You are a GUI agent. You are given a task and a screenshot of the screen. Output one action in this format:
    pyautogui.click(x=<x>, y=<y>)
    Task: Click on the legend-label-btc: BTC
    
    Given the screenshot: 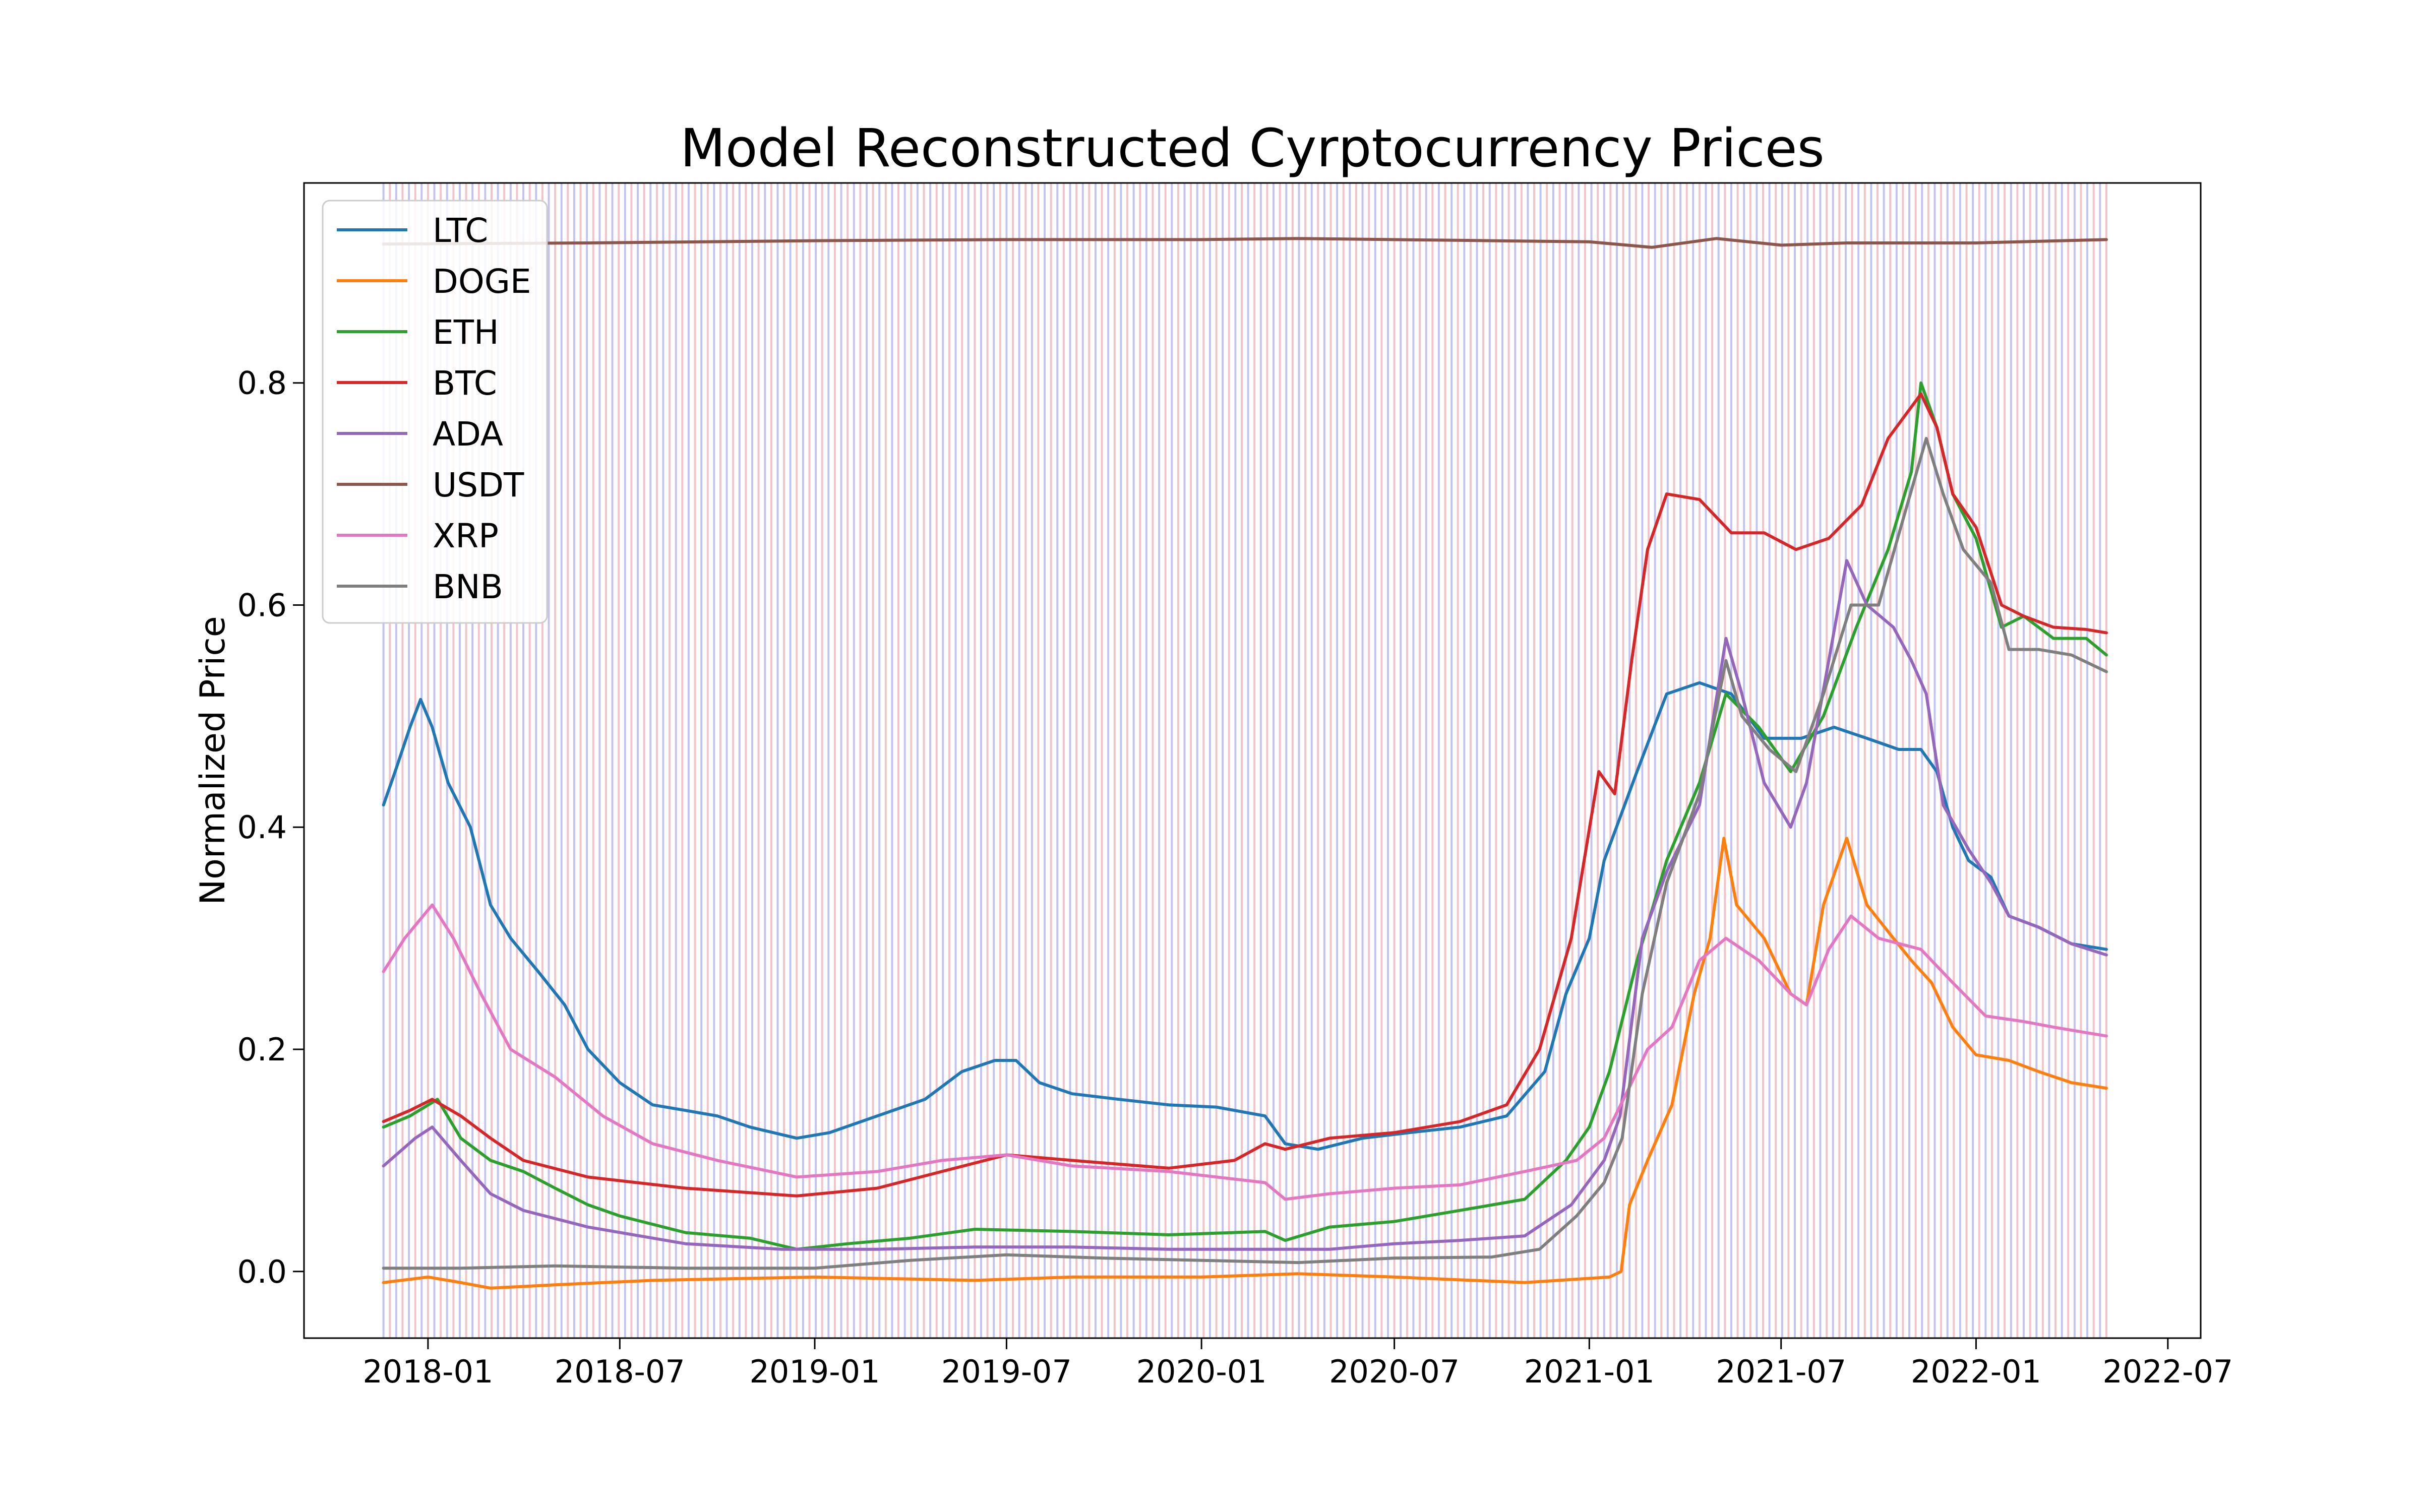 What is the action you would take?
    pyautogui.click(x=465, y=383)
    